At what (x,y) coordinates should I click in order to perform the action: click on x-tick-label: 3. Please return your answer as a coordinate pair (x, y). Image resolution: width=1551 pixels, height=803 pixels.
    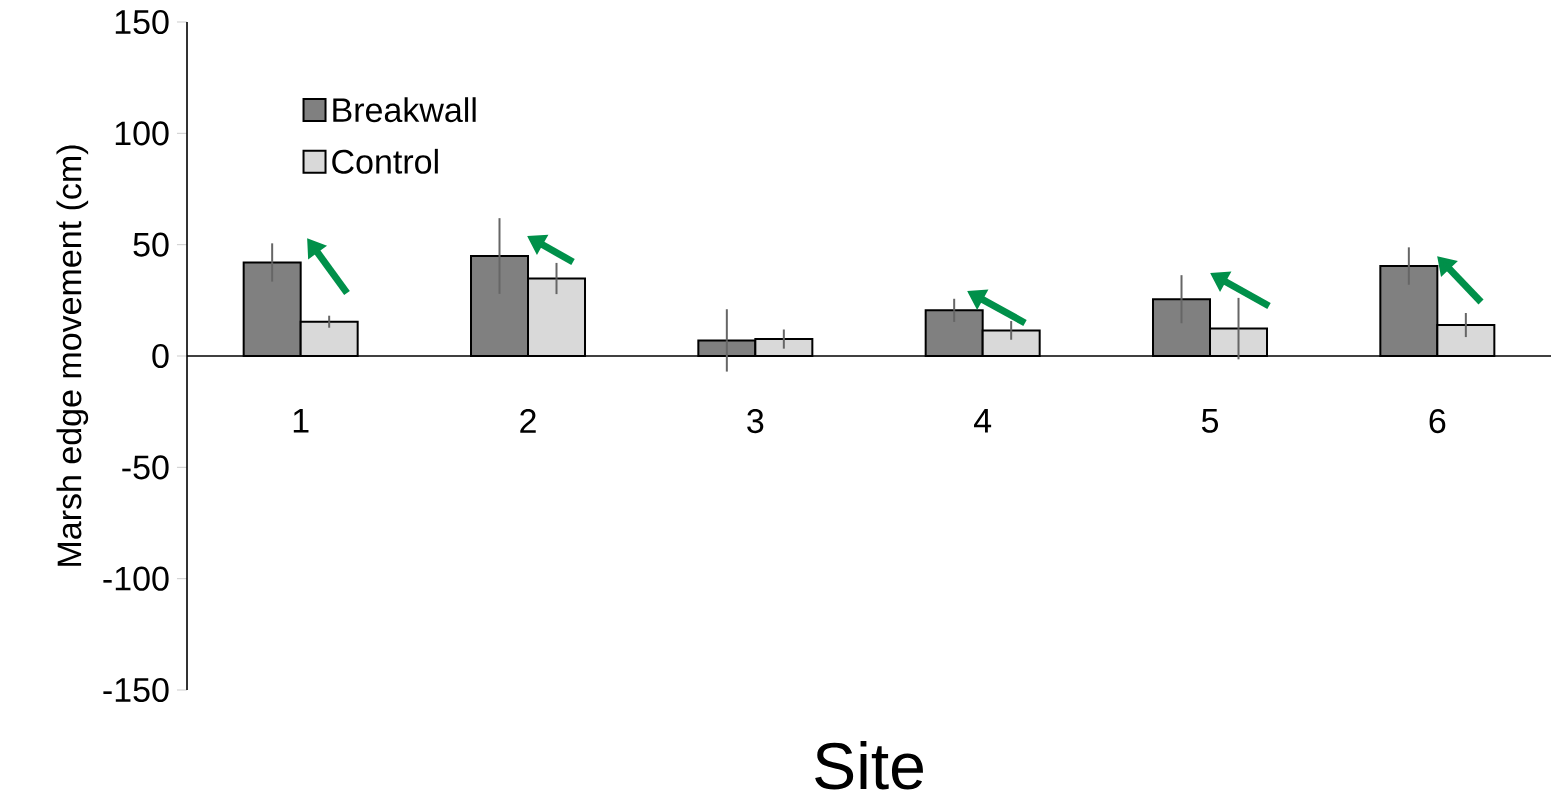
    Looking at the image, I should click on (755, 421).